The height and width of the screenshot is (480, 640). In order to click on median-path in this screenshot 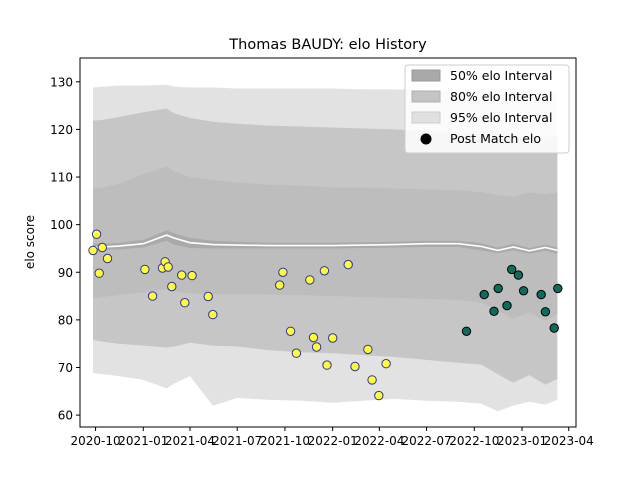, I will do `click(325, 243)`.